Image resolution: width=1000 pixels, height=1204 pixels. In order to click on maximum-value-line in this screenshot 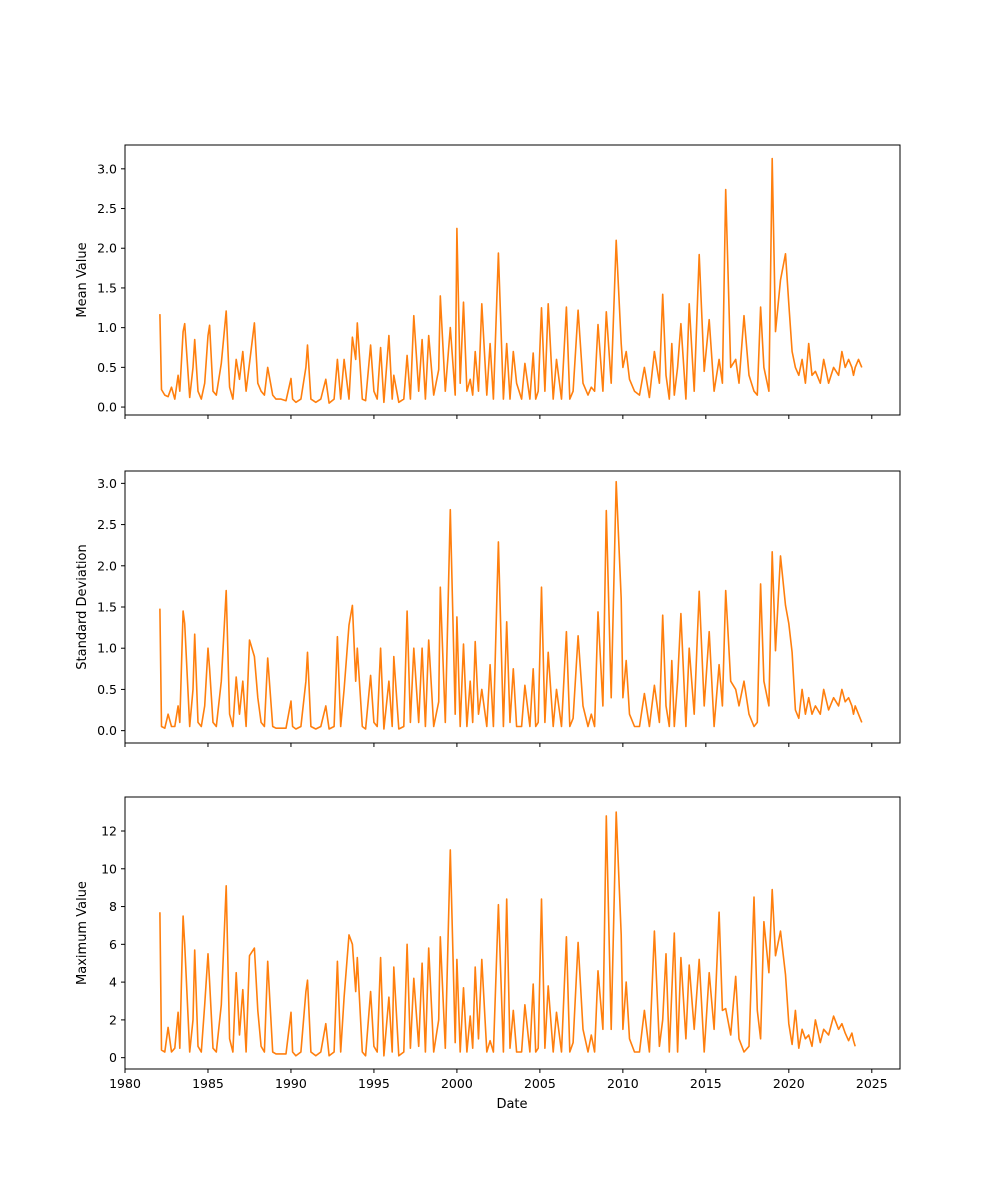, I will do `click(507, 934)`.